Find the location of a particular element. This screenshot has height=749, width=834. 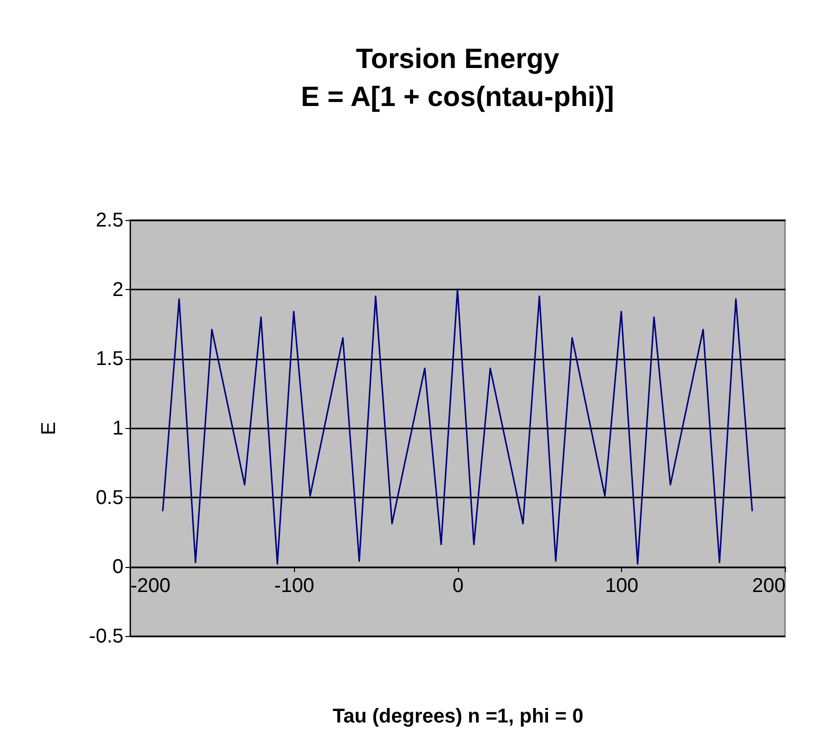

x-tick-label: 100 is located at coordinates (621, 586).